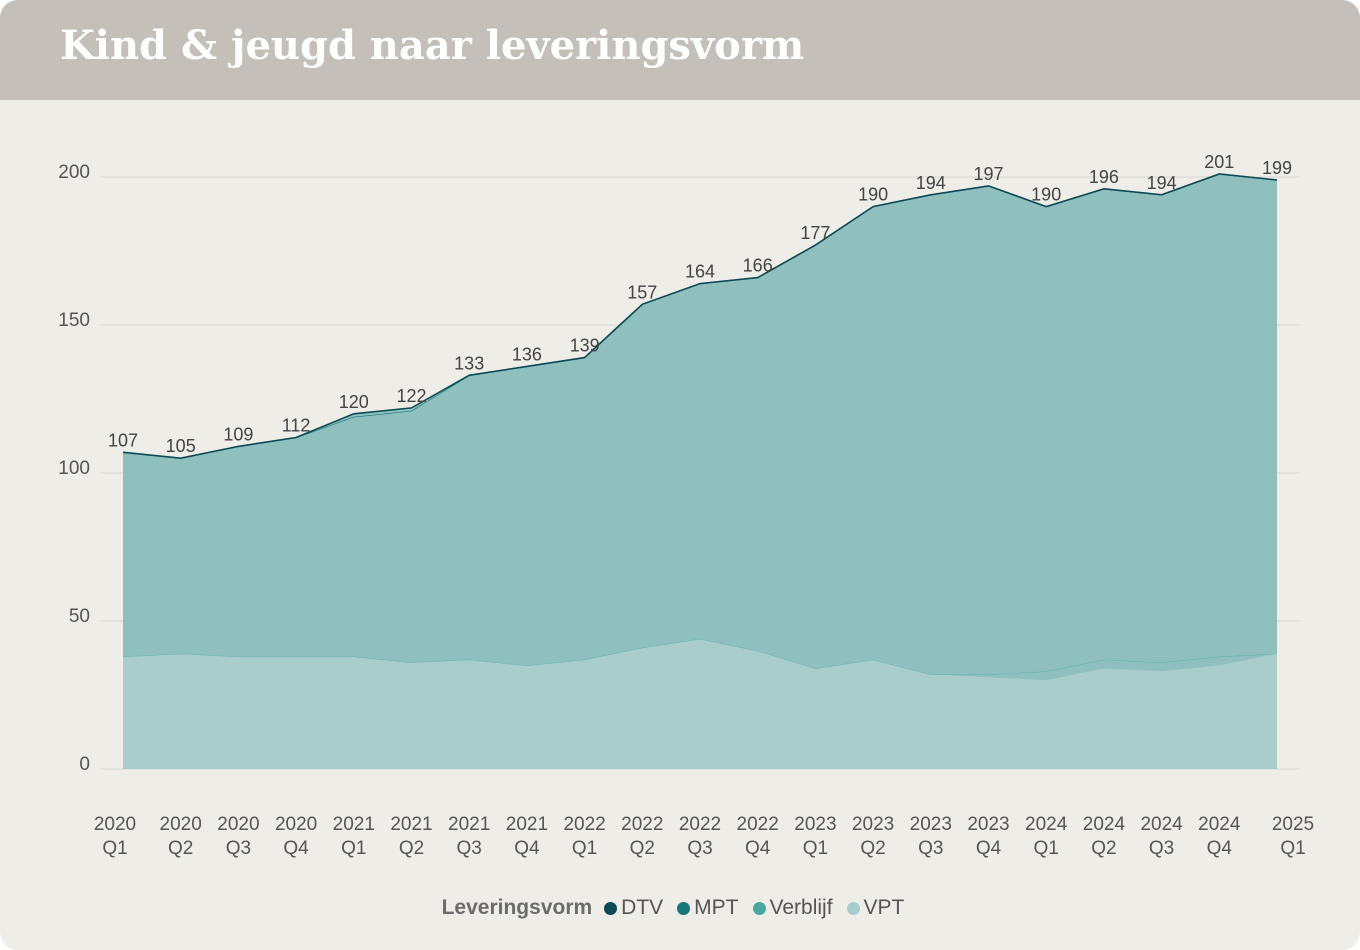 This screenshot has height=950, width=1360. I want to click on y-tick-label: 150, so click(74, 320).